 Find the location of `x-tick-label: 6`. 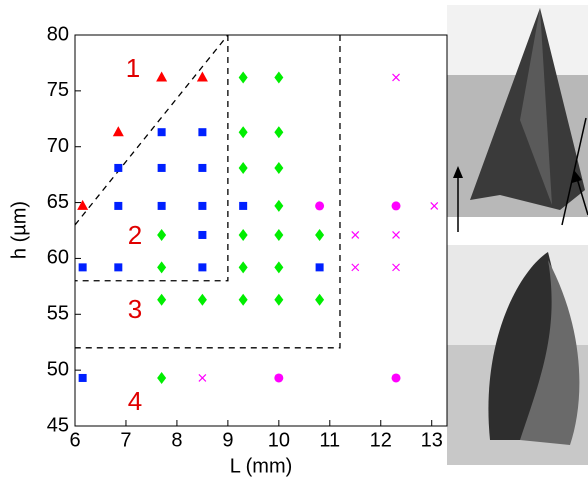

x-tick-label: 6 is located at coordinates (74, 440).